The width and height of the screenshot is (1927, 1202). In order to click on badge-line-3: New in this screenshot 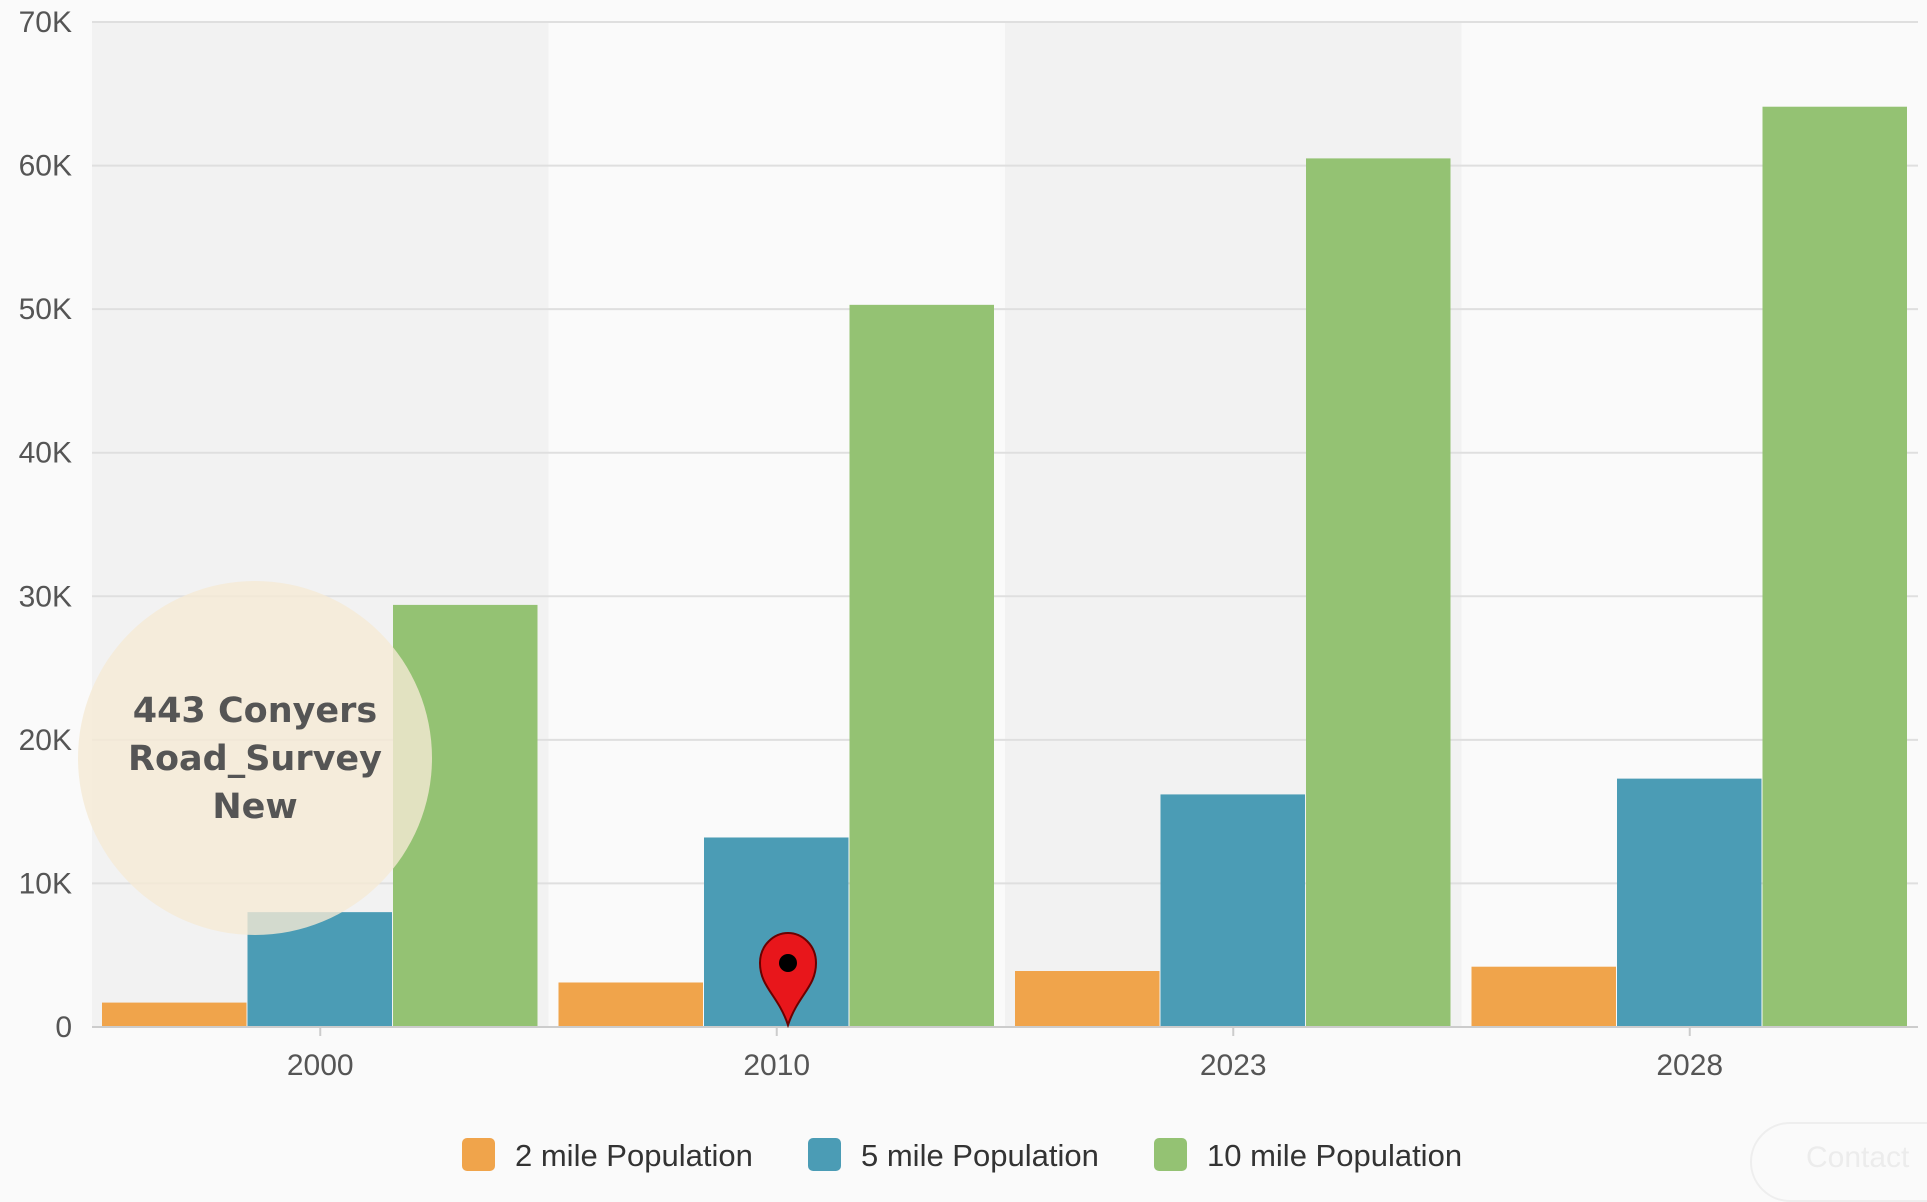, I will do `click(254, 807)`.